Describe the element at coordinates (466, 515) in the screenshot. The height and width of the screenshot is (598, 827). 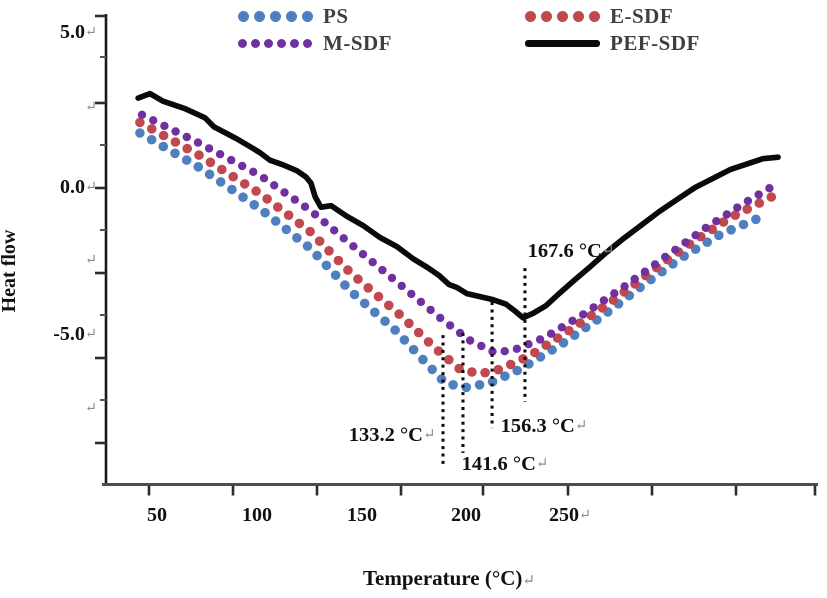
I see `chart-text-label: 200` at that location.